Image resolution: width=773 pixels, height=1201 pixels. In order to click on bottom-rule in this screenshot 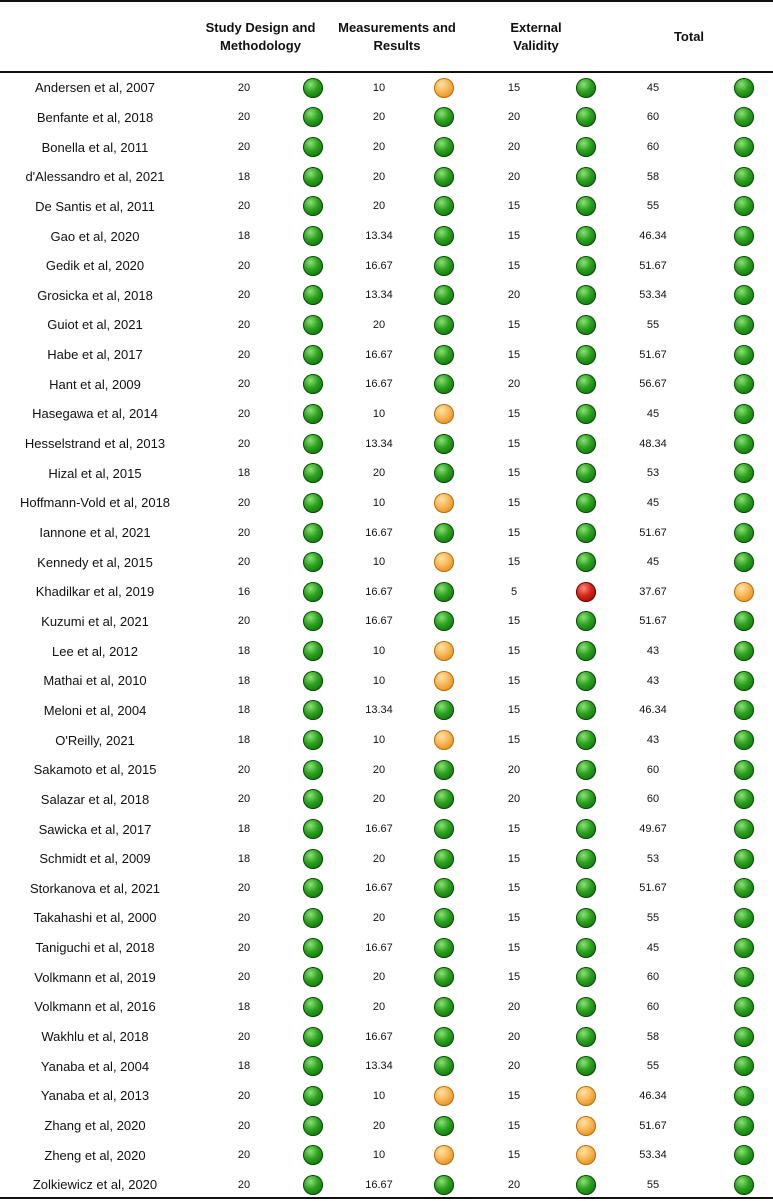, I will do `click(386, 1198)`.